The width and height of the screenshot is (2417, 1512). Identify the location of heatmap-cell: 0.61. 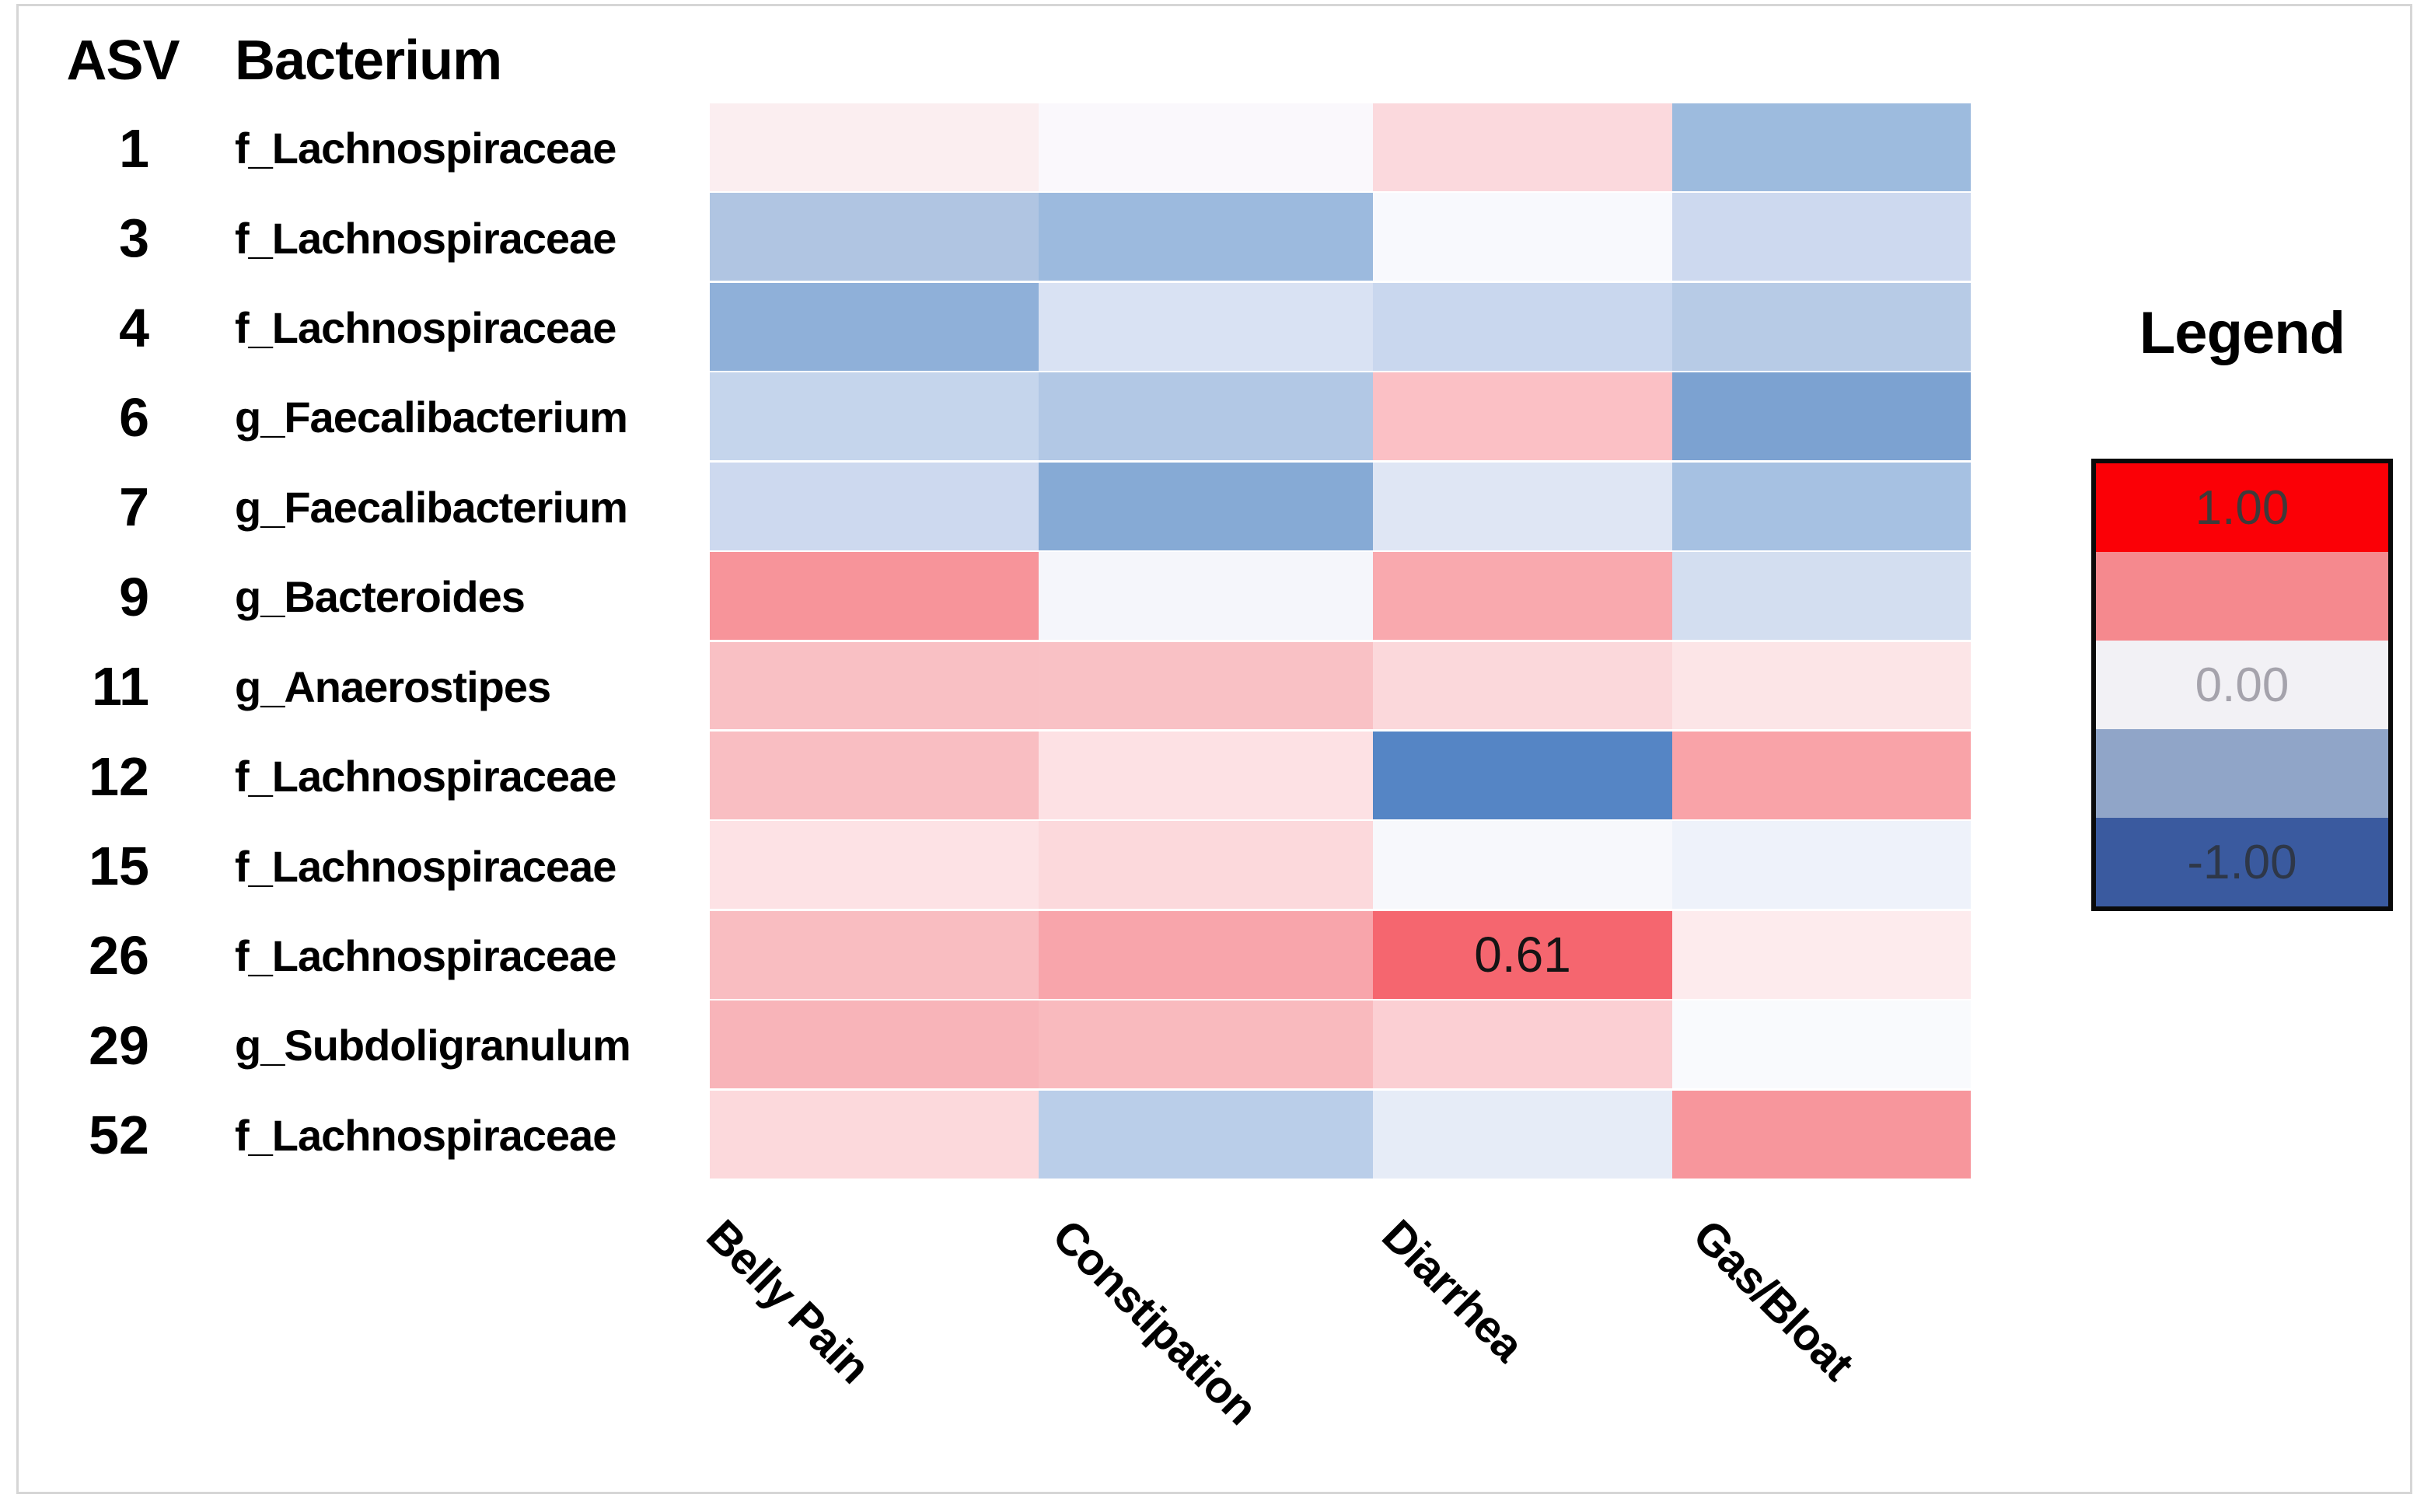
(1522, 954).